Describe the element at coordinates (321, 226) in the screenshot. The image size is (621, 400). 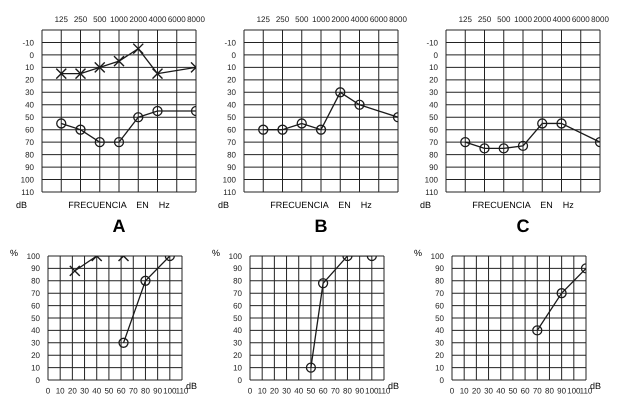
I see `text: B` at that location.